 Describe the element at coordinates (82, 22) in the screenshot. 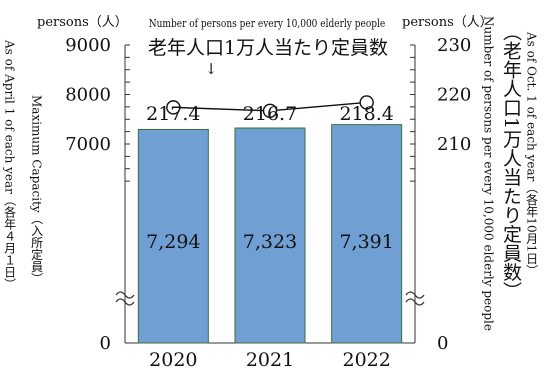

I see `left-axis-unit: persons（人）` at that location.